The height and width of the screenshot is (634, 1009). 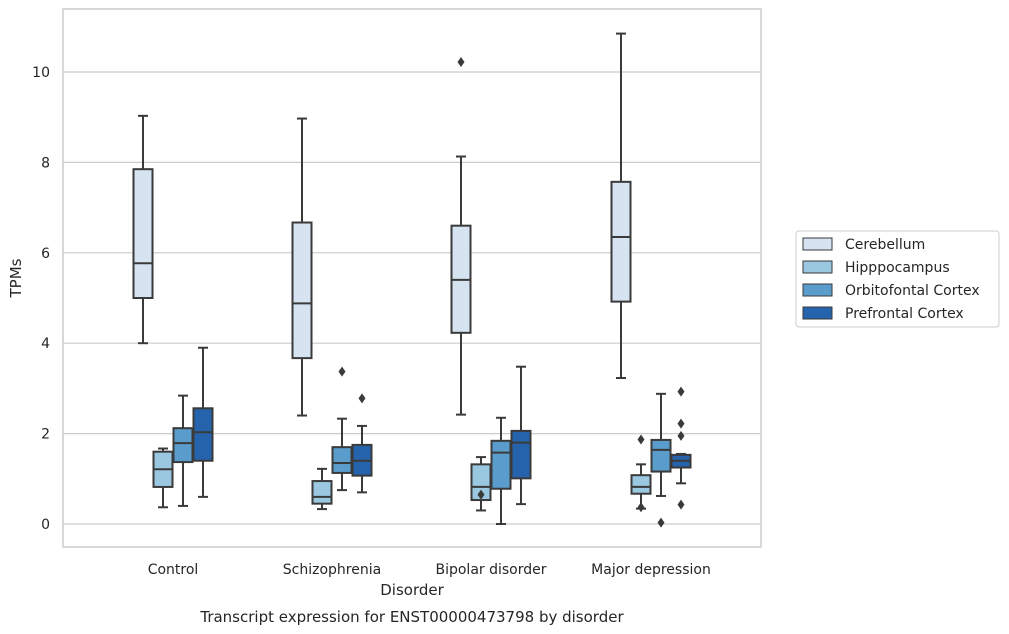 I want to click on legend-label: Orbitofontal Cortex, so click(x=912, y=291).